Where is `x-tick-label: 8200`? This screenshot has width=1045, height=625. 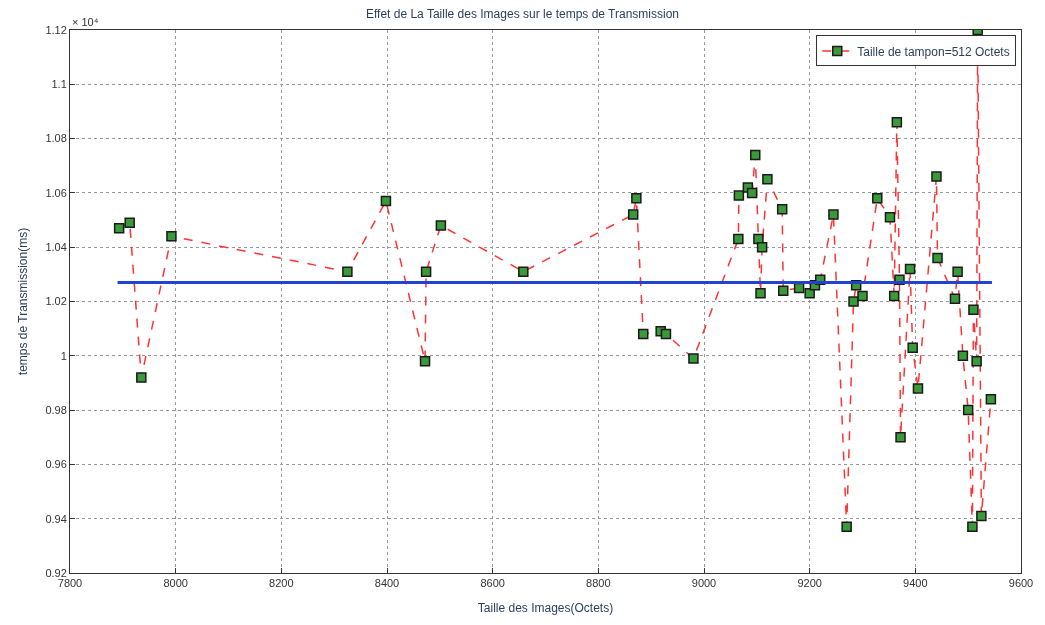
x-tick-label: 8200 is located at coordinates (281, 583).